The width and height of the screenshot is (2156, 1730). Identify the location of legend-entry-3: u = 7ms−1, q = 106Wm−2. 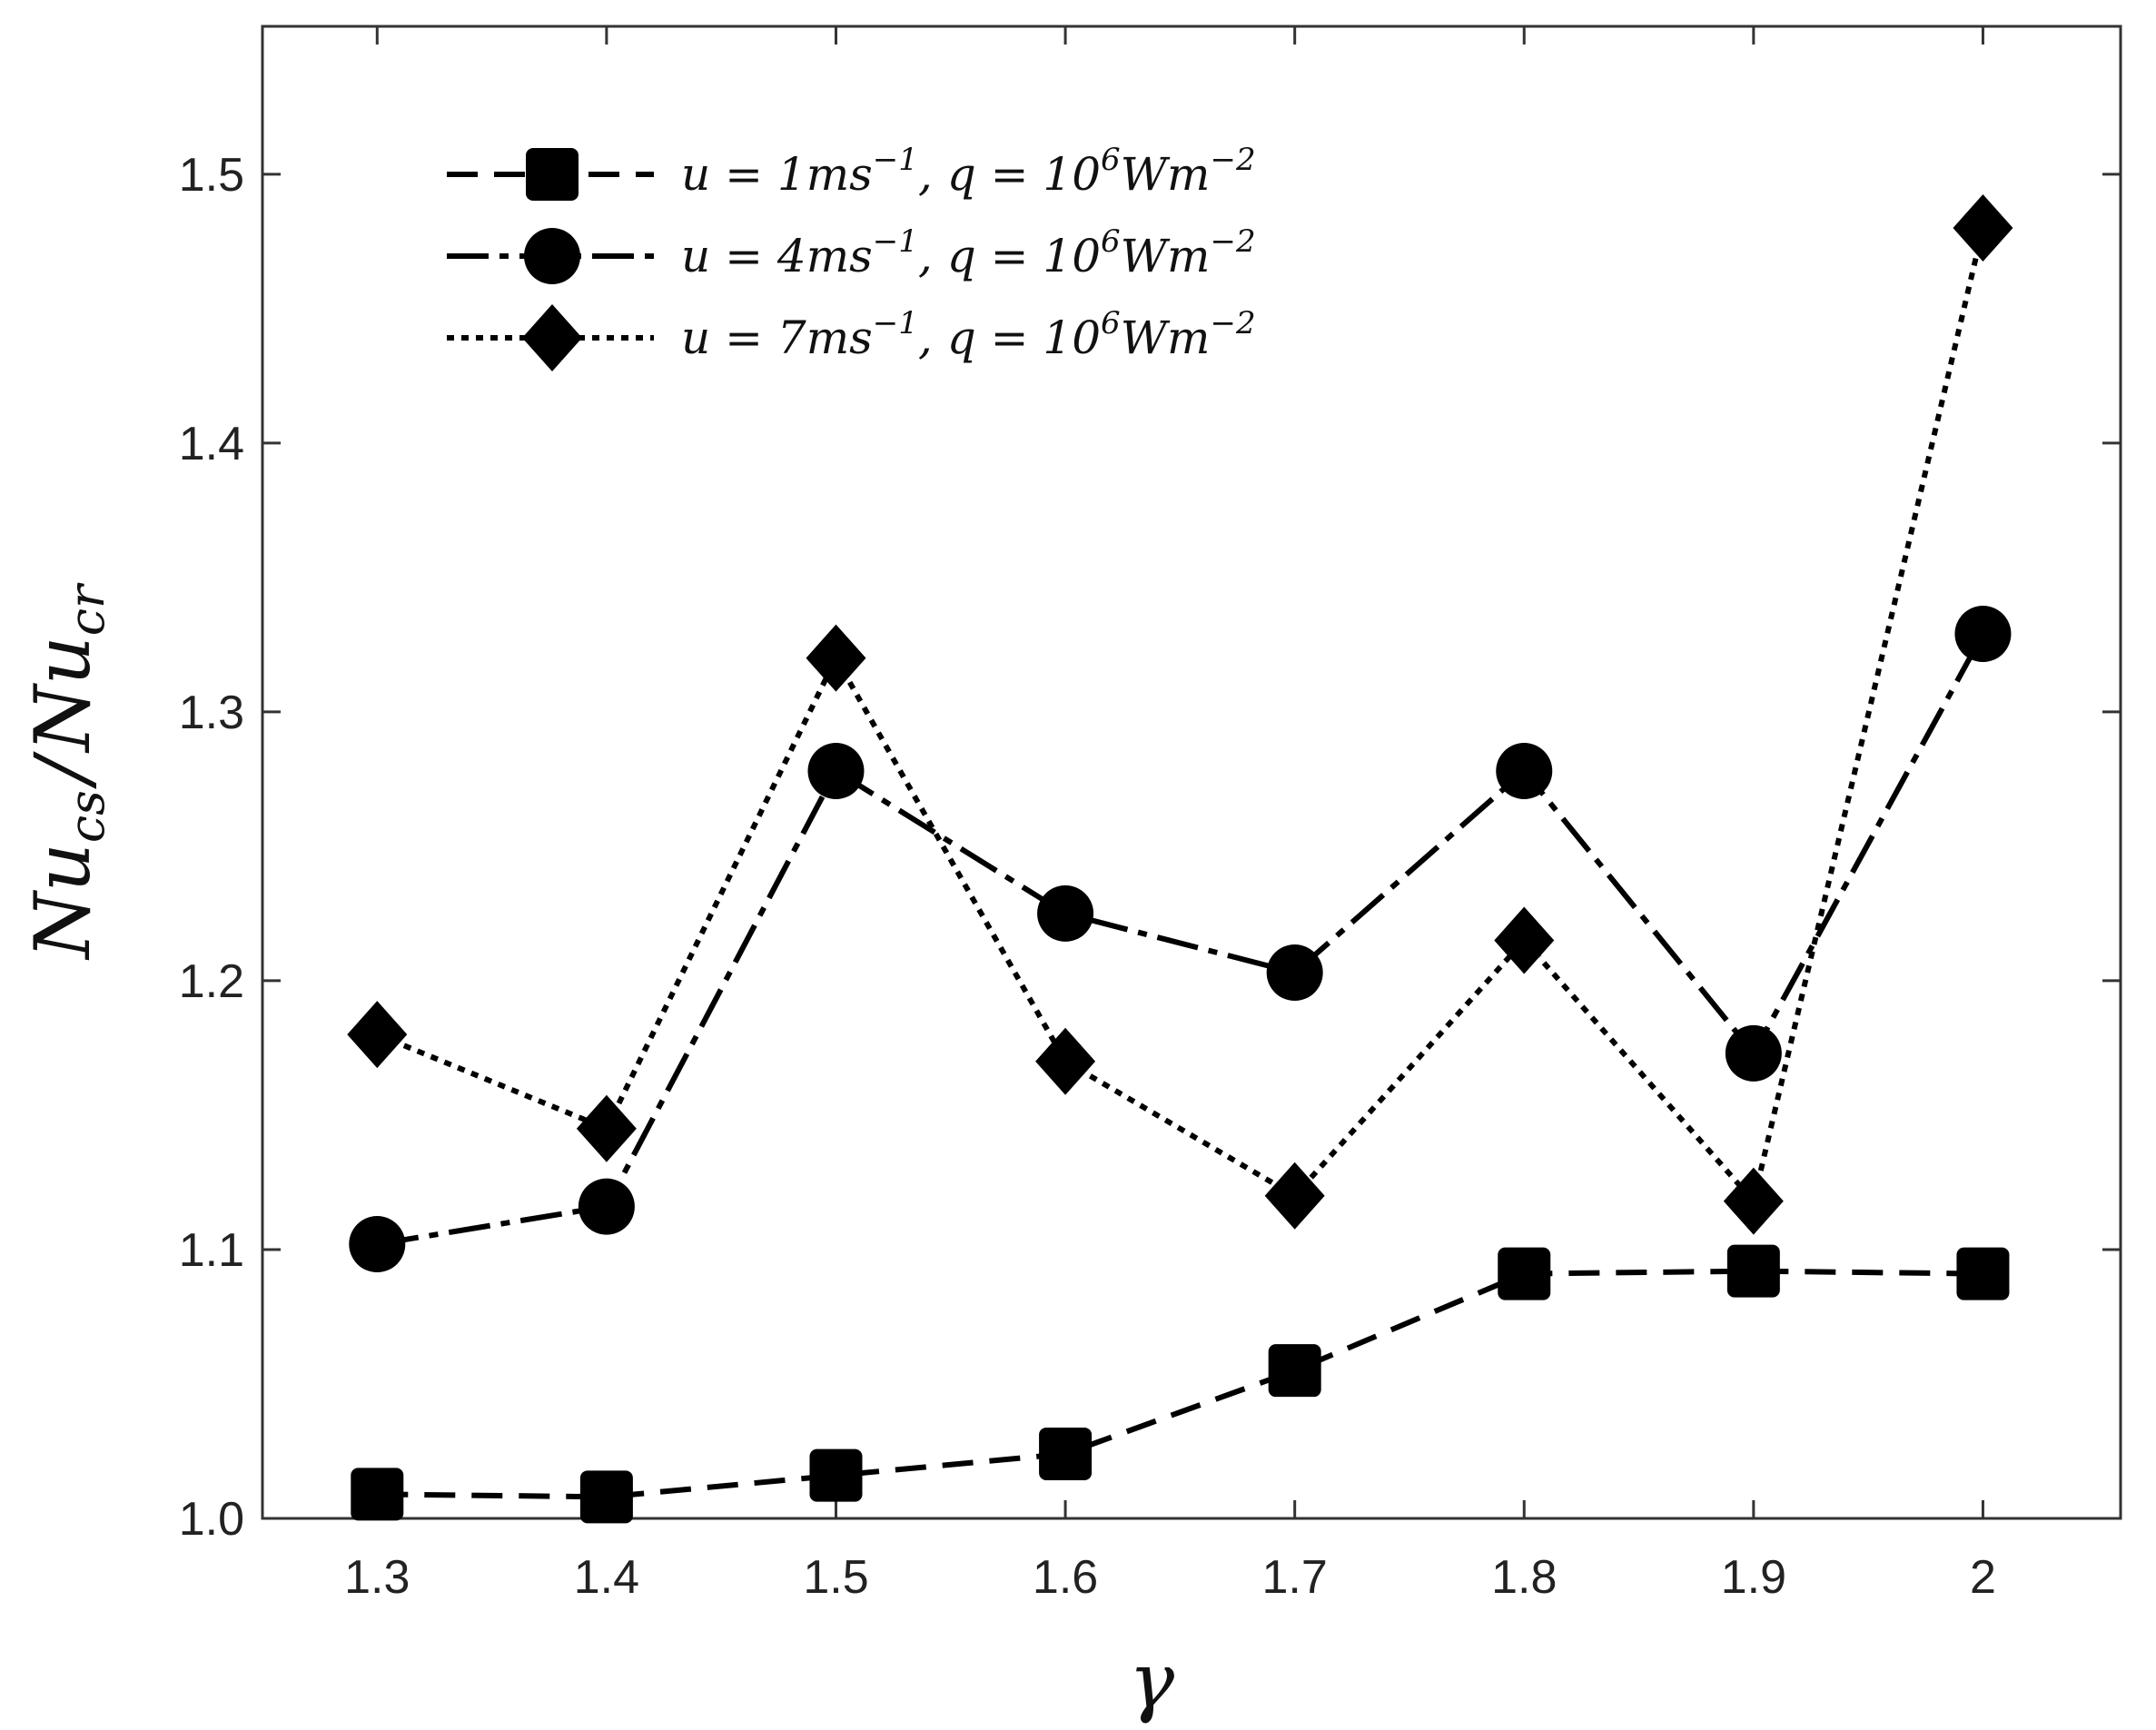
(851, 337).